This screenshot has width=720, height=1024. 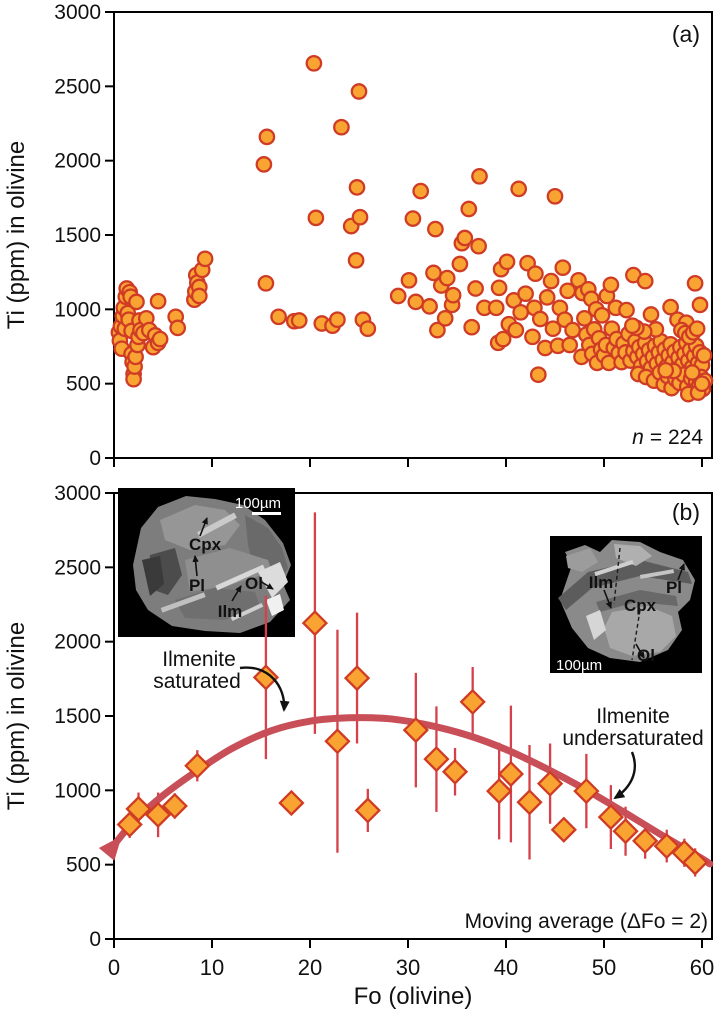 What do you see at coordinates (16, 235) in the screenshot?
I see `panel-a-y-axis-title: Ti (ppm) in olivine` at bounding box center [16, 235].